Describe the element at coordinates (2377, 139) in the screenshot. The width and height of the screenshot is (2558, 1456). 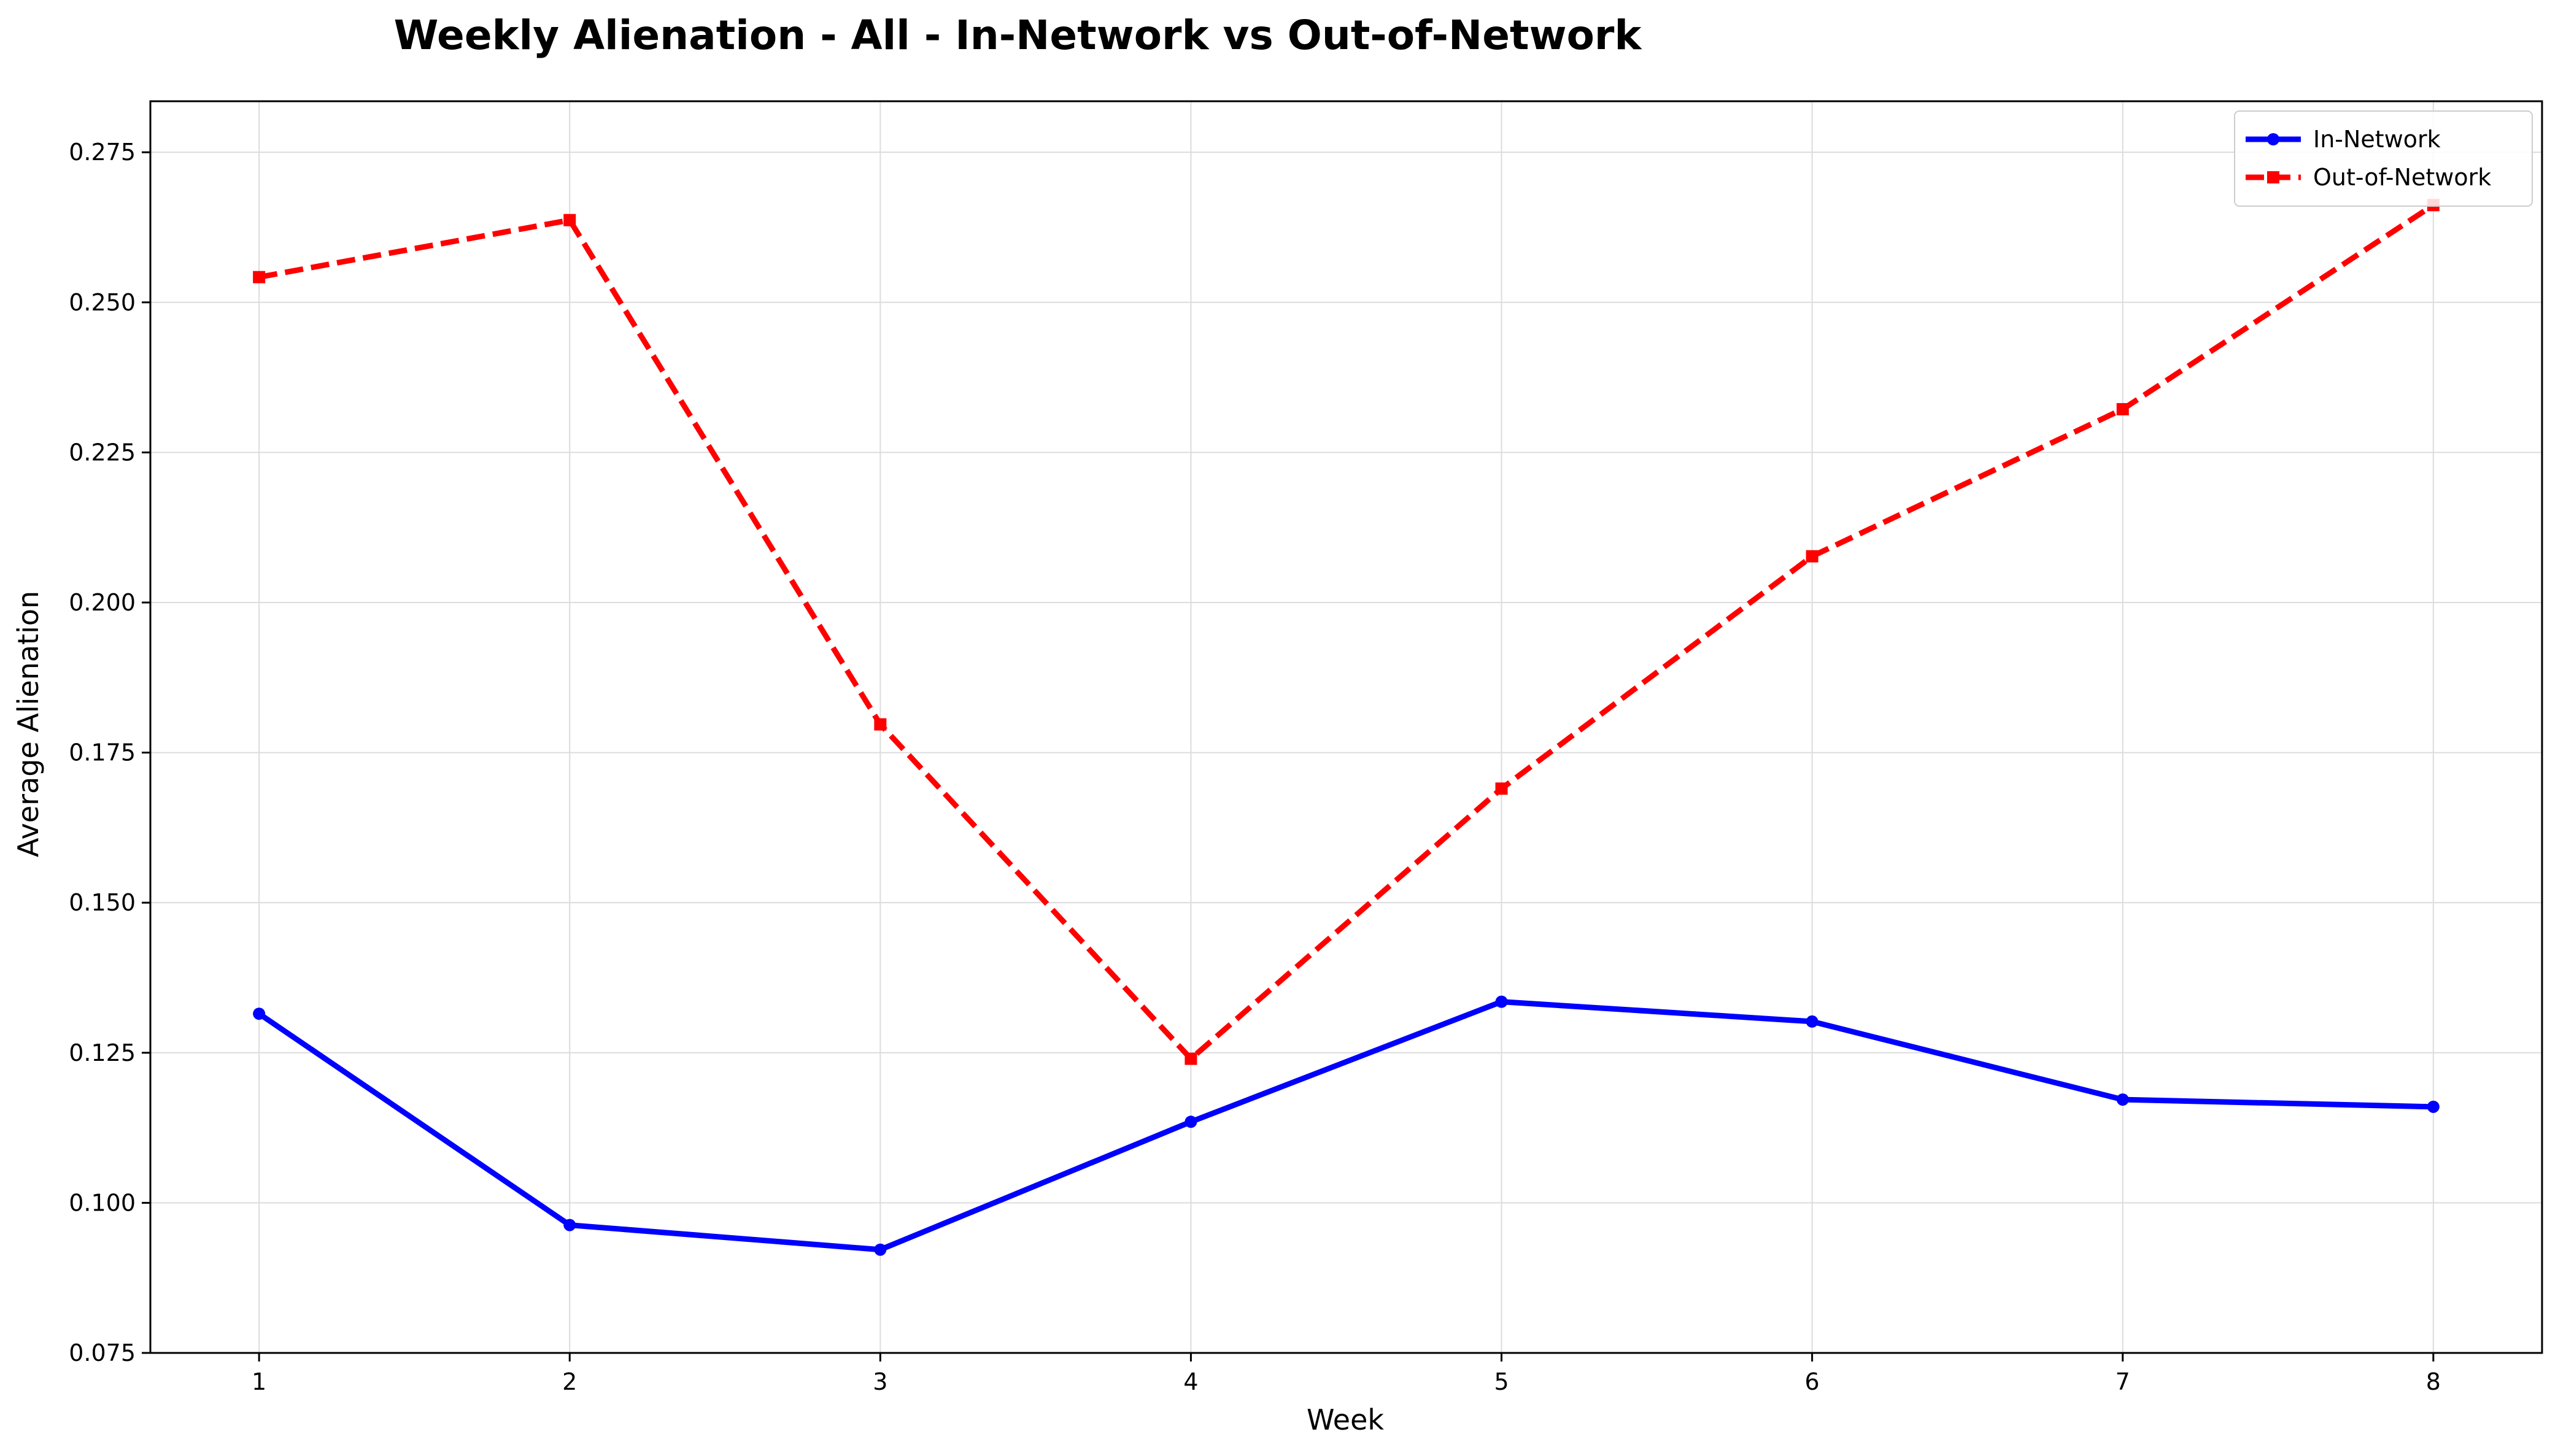
I see `legend-label: In-Network` at that location.